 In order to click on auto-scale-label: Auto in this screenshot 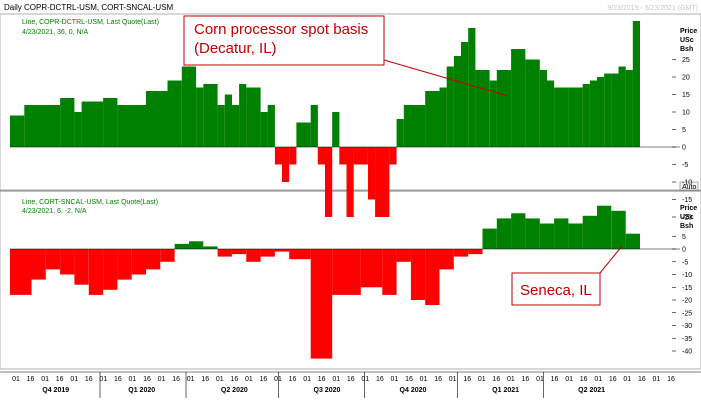, I will do `click(689, 187)`.